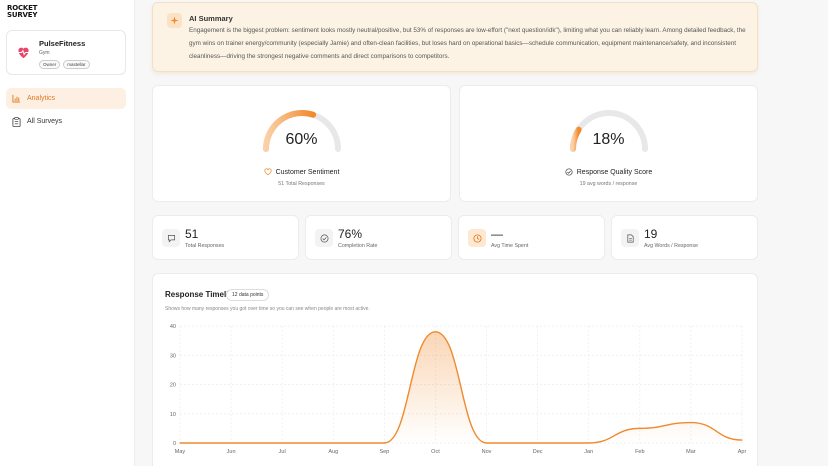 The width and height of the screenshot is (828, 466). What do you see at coordinates (531, 237) in the screenshot?
I see `stat-avg-time: — Avg Time Spent` at bounding box center [531, 237].